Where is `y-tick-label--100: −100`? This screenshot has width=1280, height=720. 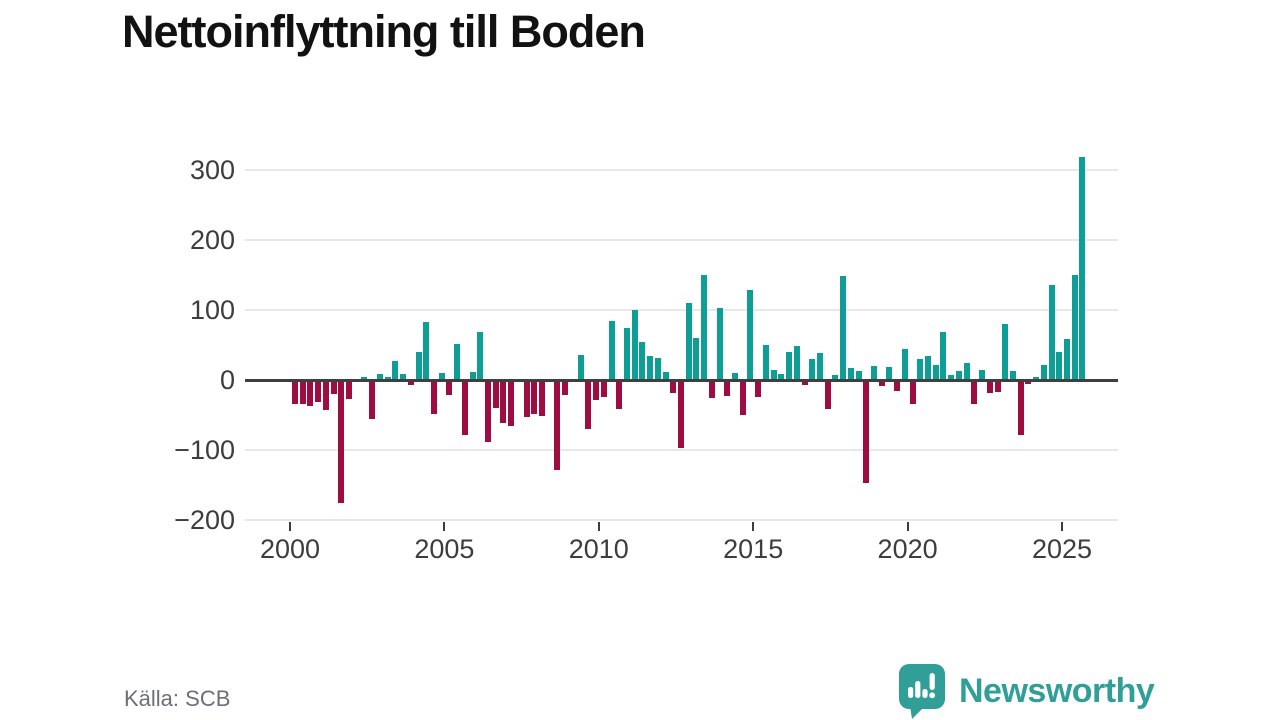
y-tick-label--100: −100 is located at coordinates (204, 450).